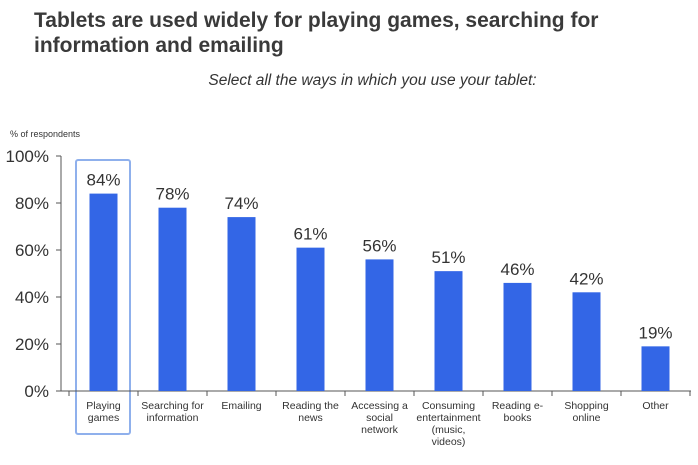 The height and width of the screenshot is (465, 698). I want to click on category-label: Emailing, so click(241, 406).